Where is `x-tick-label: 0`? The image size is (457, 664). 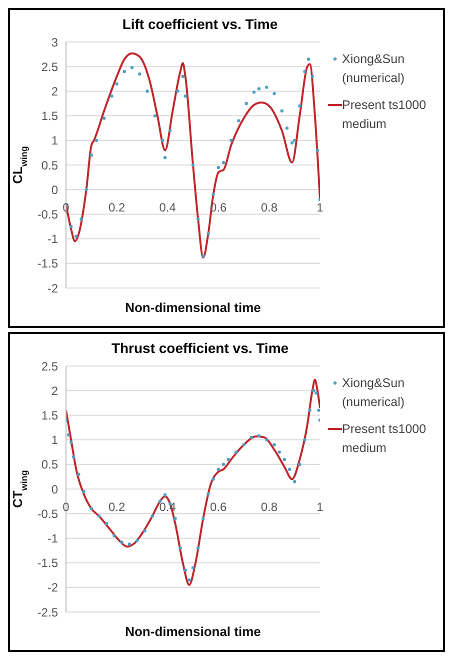 x-tick-label: 0 is located at coordinates (66, 507).